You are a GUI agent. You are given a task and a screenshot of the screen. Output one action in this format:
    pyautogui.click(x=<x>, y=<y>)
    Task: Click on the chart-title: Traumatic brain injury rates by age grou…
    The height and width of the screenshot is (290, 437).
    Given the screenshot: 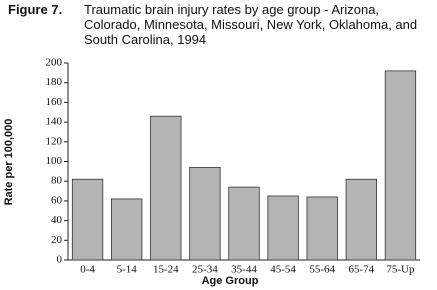 What is the action you would take?
    pyautogui.click(x=251, y=24)
    